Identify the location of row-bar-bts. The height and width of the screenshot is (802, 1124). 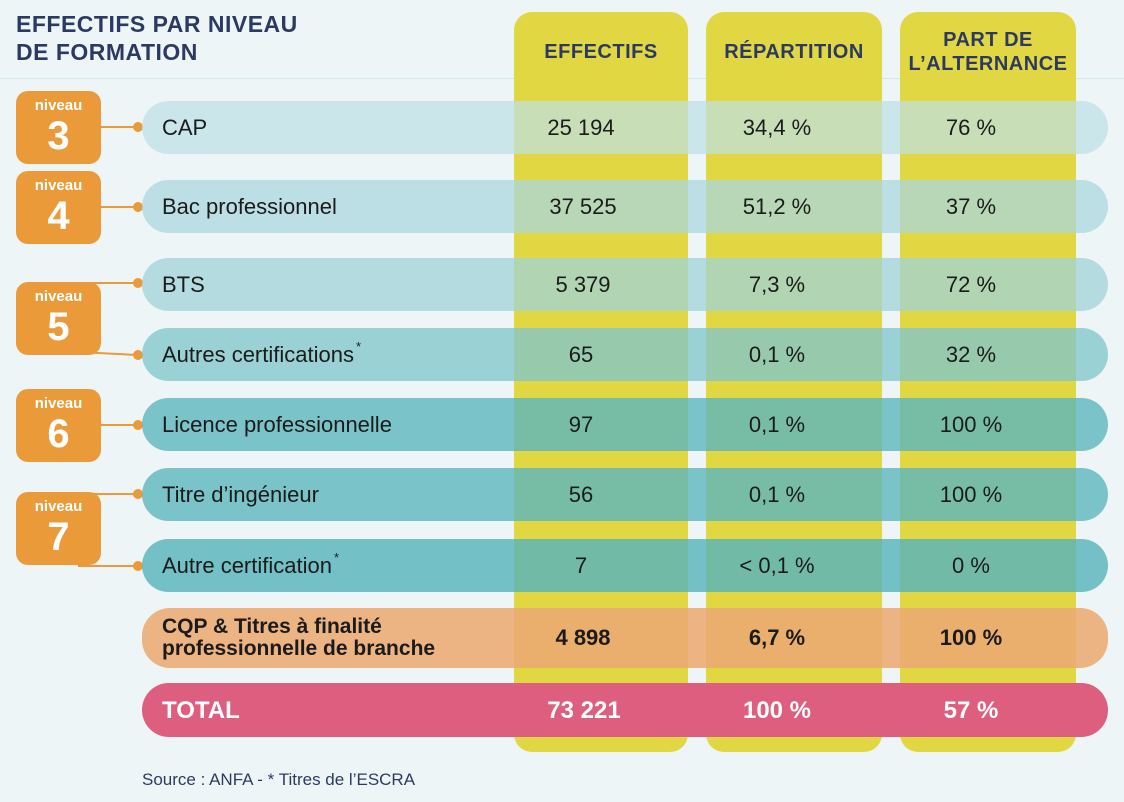
(625, 284).